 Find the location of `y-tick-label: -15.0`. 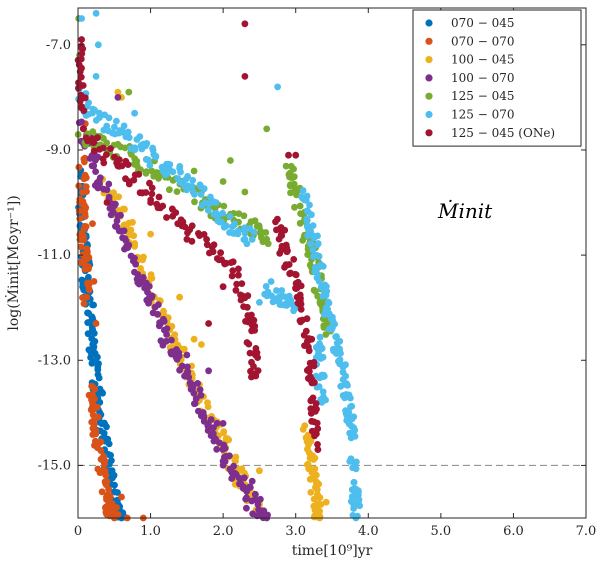

y-tick-label: -15.0 is located at coordinates (54, 465).